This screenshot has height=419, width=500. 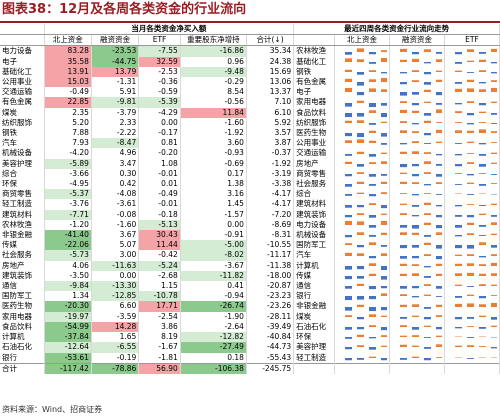 What do you see at coordinates (115, 337) in the screenshot?
I see `value-cell: 1.65` at bounding box center [115, 337].